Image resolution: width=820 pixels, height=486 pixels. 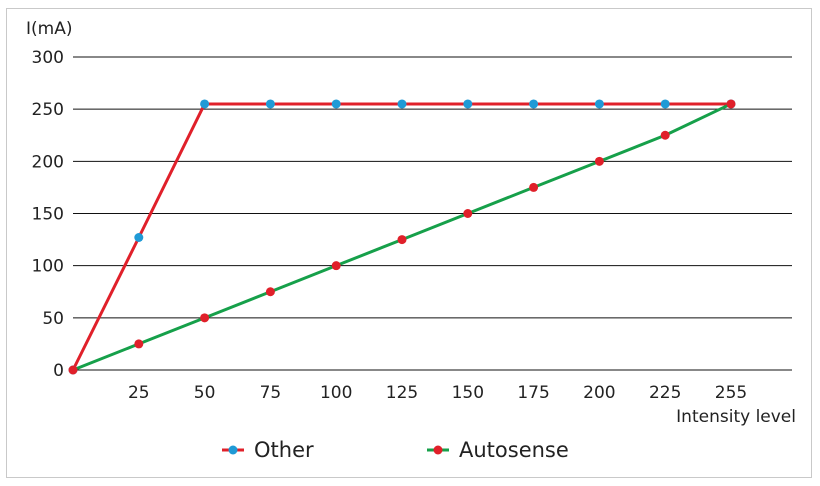 I want to click on x-tick-label-100: 100, so click(x=336, y=393).